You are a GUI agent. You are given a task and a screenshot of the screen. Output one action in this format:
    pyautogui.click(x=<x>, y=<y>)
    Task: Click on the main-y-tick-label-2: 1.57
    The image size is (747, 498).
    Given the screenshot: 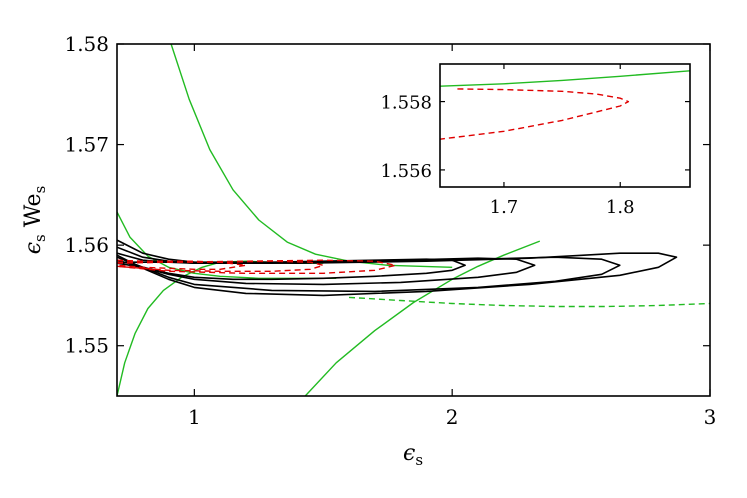 What is the action you would take?
    pyautogui.click(x=86, y=145)
    